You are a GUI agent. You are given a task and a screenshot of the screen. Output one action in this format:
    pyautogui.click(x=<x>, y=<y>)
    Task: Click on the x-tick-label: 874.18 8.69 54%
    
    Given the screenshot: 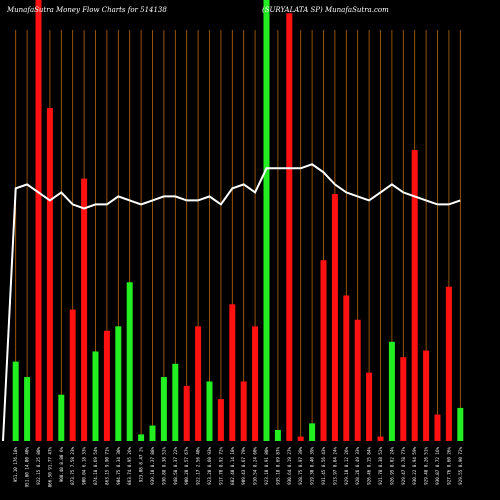 What is the action you would take?
    pyautogui.click(x=95, y=466)
    